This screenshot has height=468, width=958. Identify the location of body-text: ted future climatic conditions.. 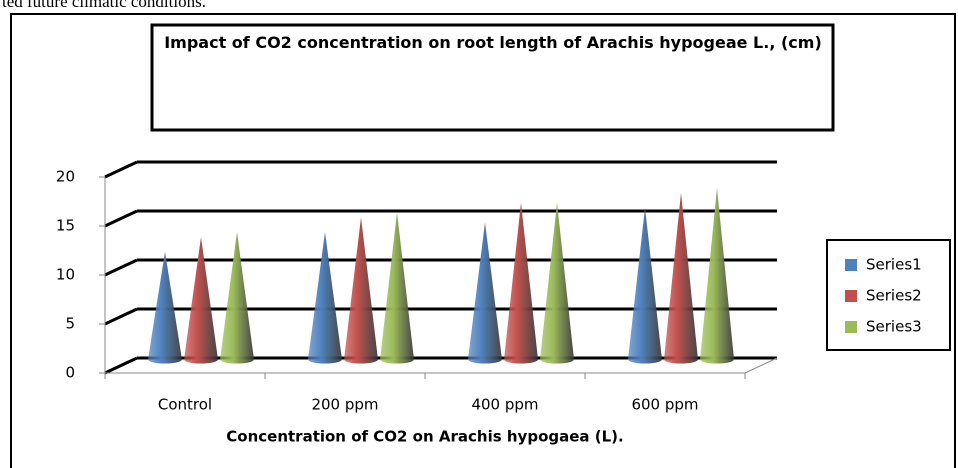
(104, 5).